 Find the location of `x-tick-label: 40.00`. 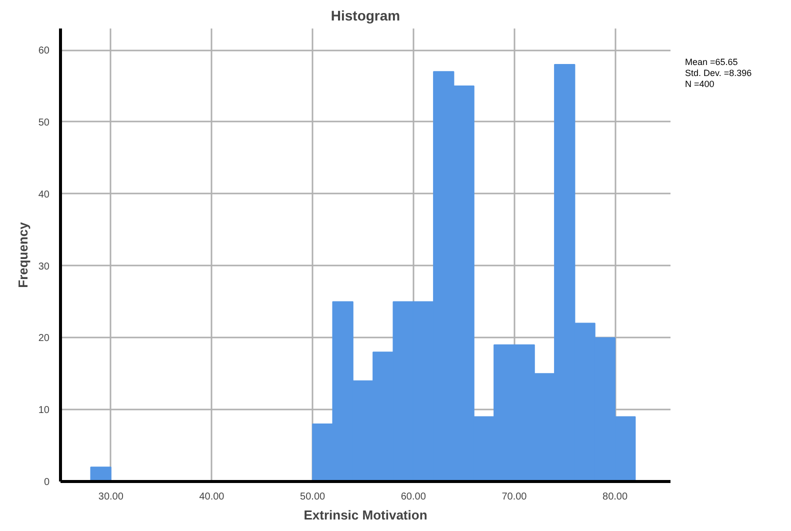

x-tick-label: 40.00 is located at coordinates (212, 497).